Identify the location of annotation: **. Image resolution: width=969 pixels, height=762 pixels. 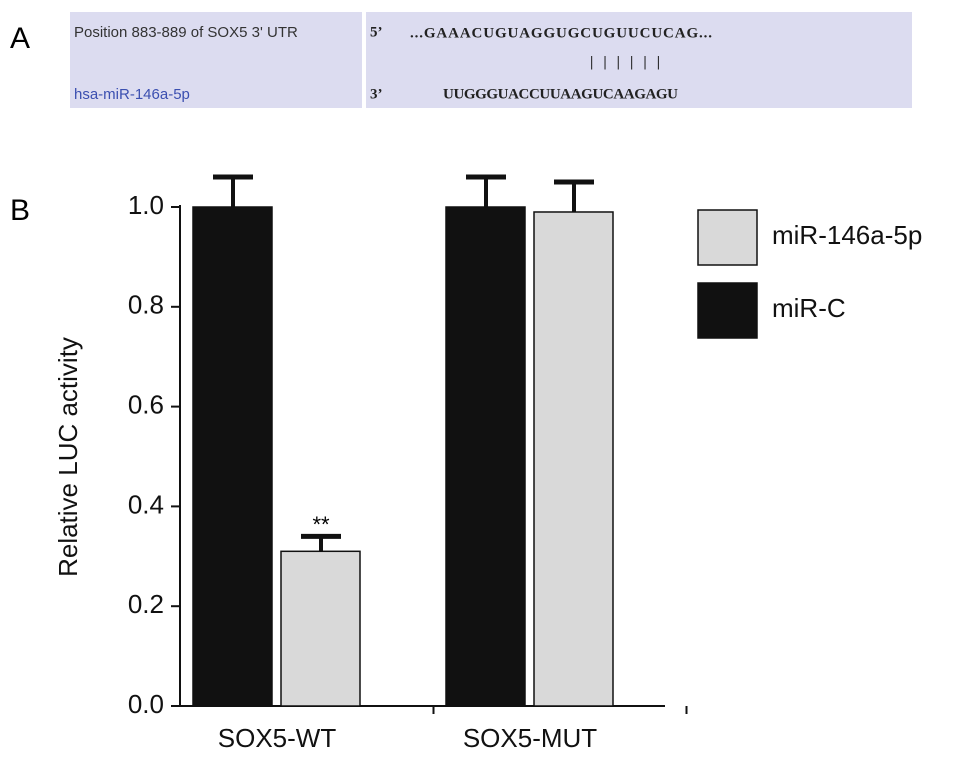
(321, 524).